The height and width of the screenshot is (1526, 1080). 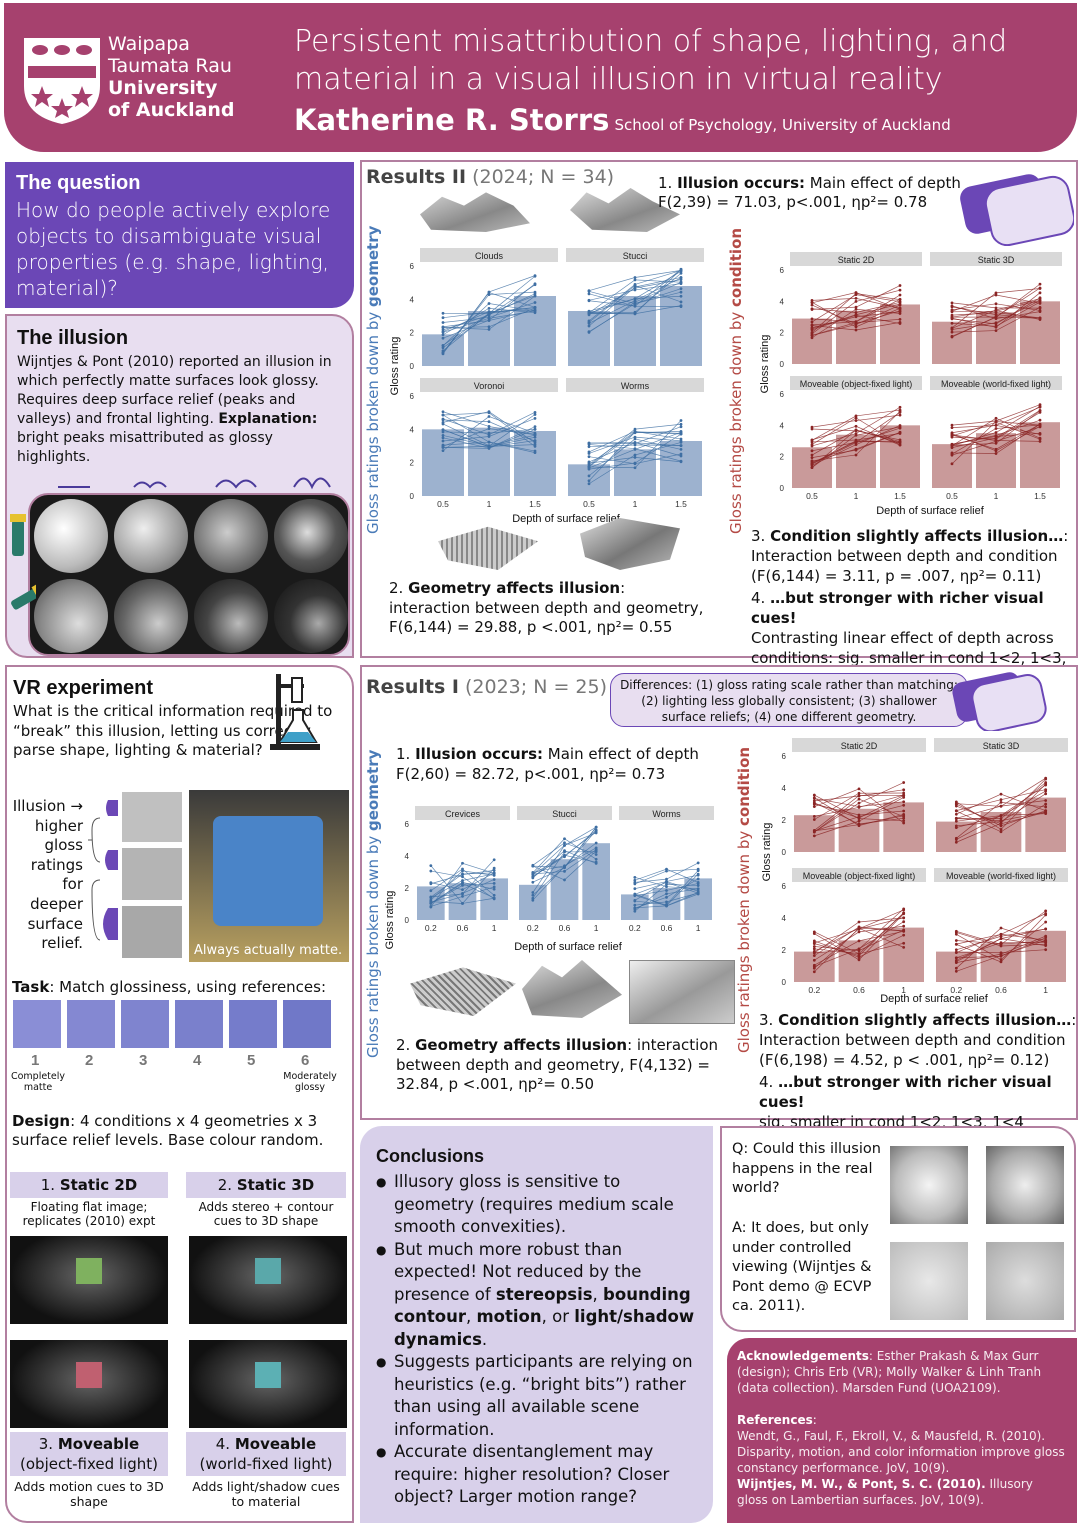 What do you see at coordinates (83, 688) in the screenshot?
I see `vr-heading: VR experiment` at bounding box center [83, 688].